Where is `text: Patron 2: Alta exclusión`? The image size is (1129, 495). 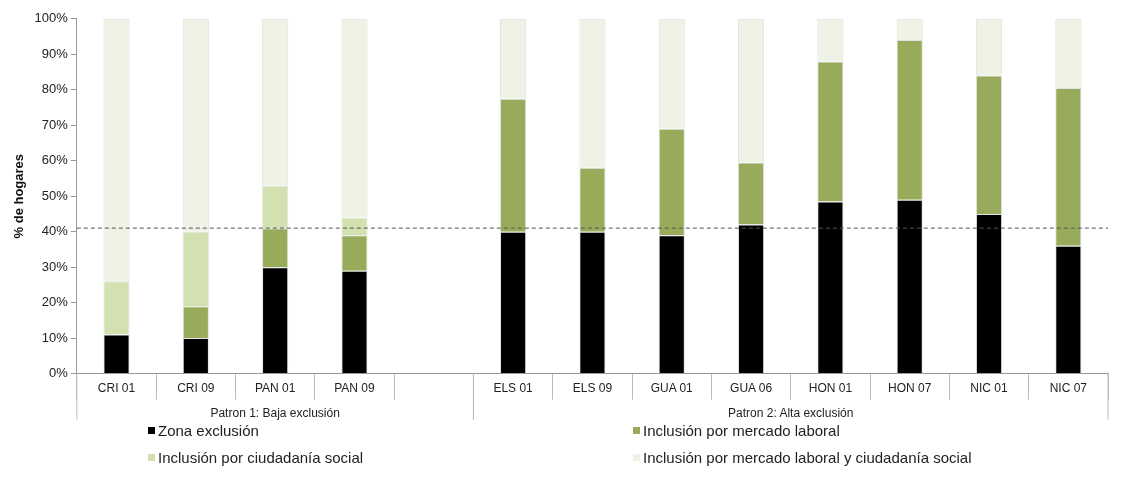
text: Patron 2: Alta exclusión is located at coordinates (791, 412).